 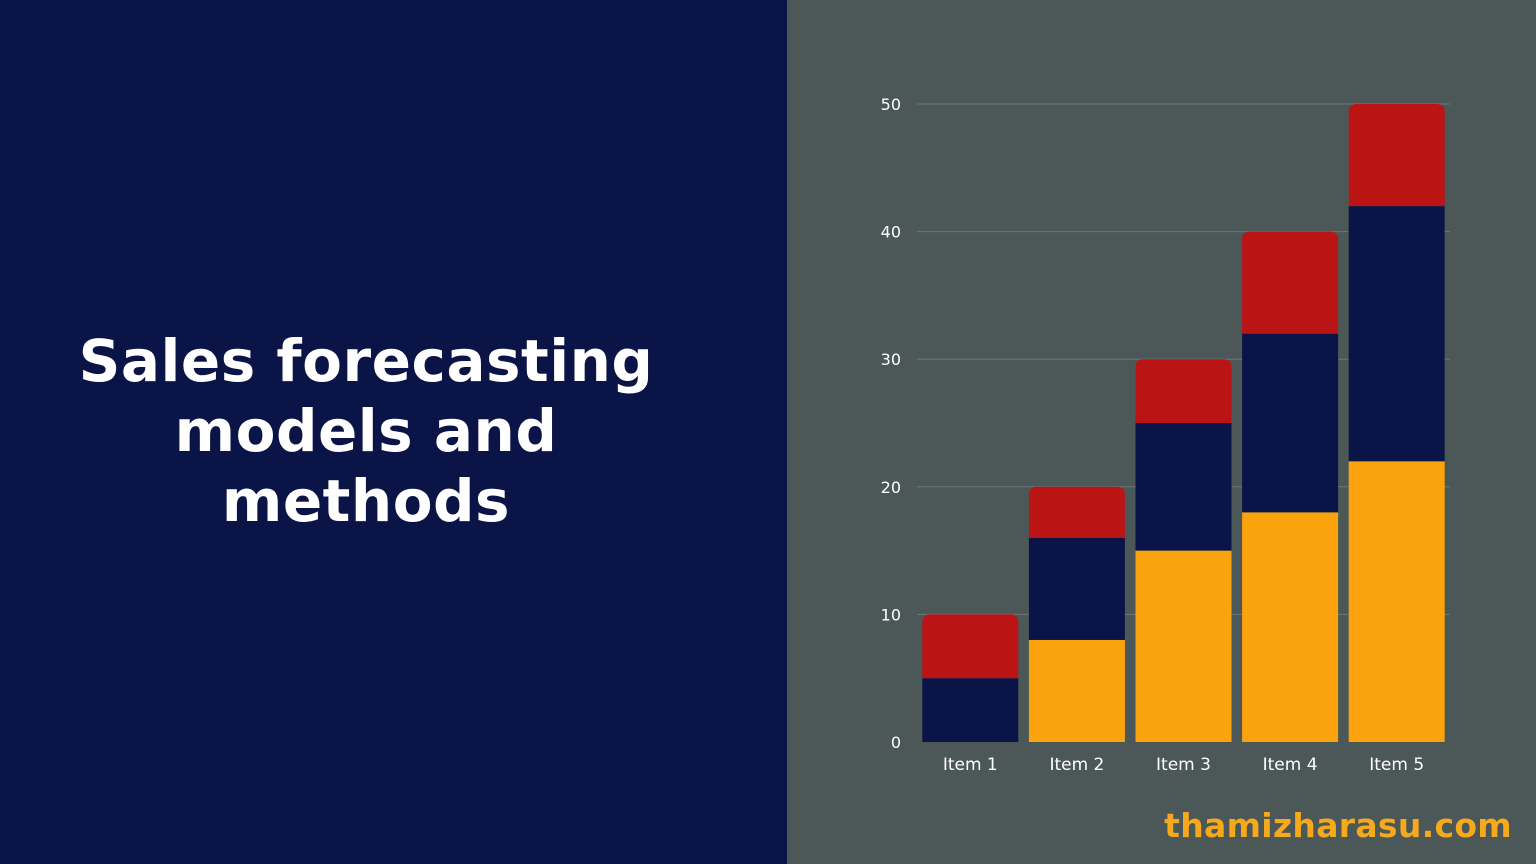 I want to click on page-title: Sales forecasting models and methods, so click(x=366, y=431).